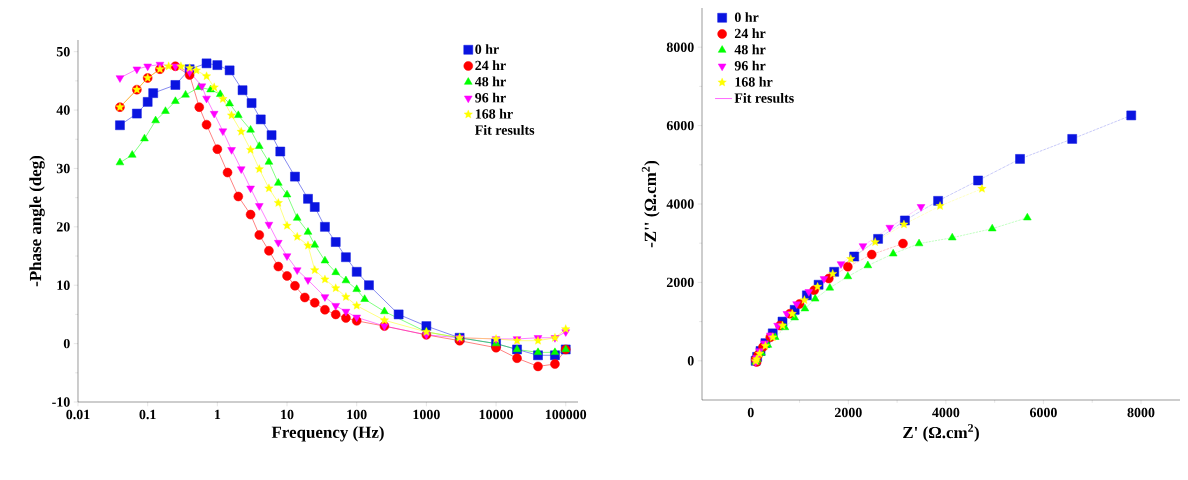 This screenshot has width=1188, height=480. Describe the element at coordinates (63, 168) in the screenshot. I see `y-tick-label: 30` at that location.